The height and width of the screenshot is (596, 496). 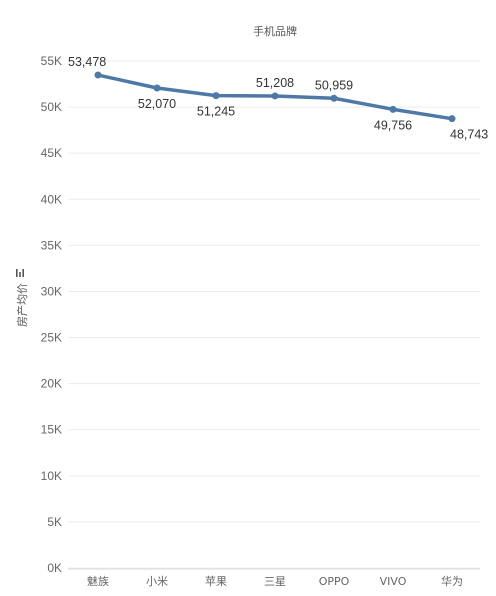 What do you see at coordinates (54, 568) in the screenshot?
I see `y-tick-label: 0K` at bounding box center [54, 568].